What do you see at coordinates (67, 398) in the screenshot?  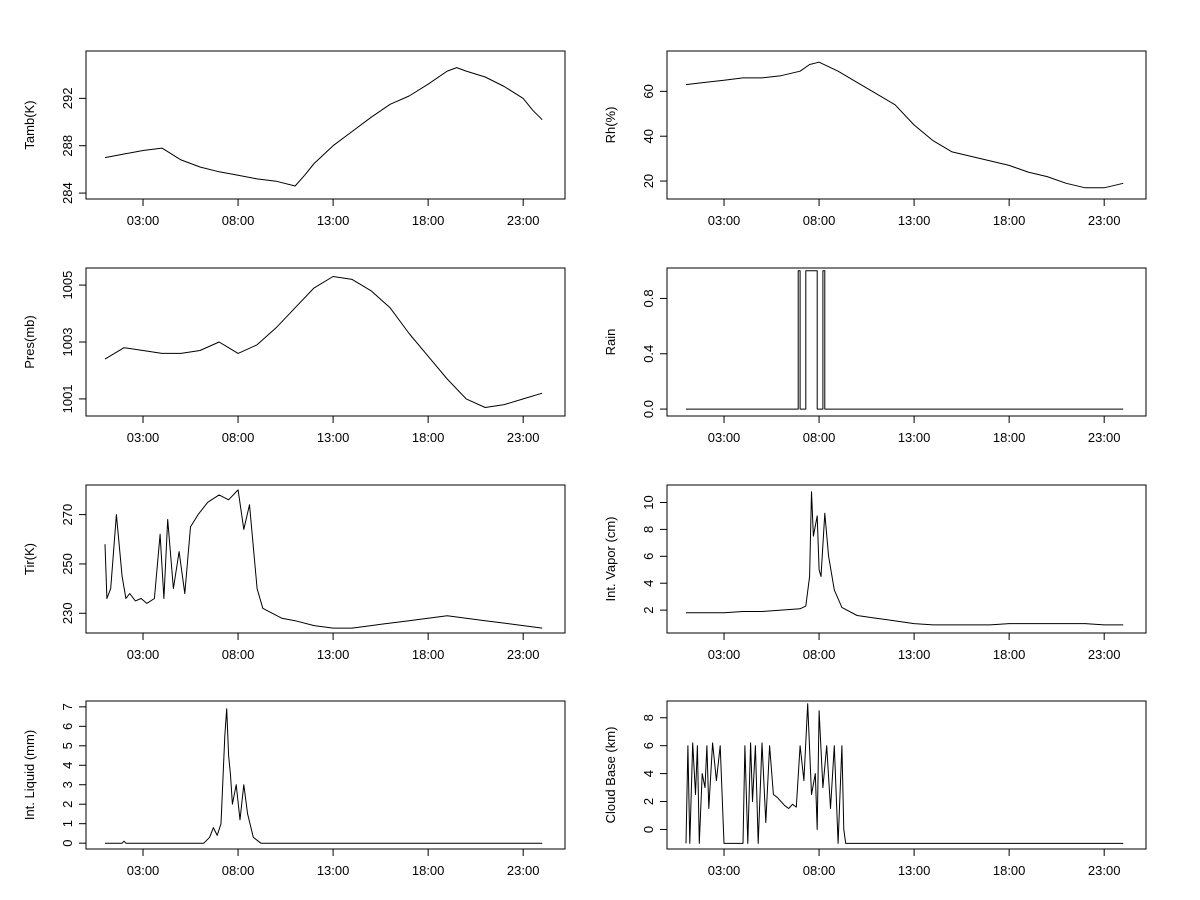 I see `y-tick-label: 1001` at bounding box center [67, 398].